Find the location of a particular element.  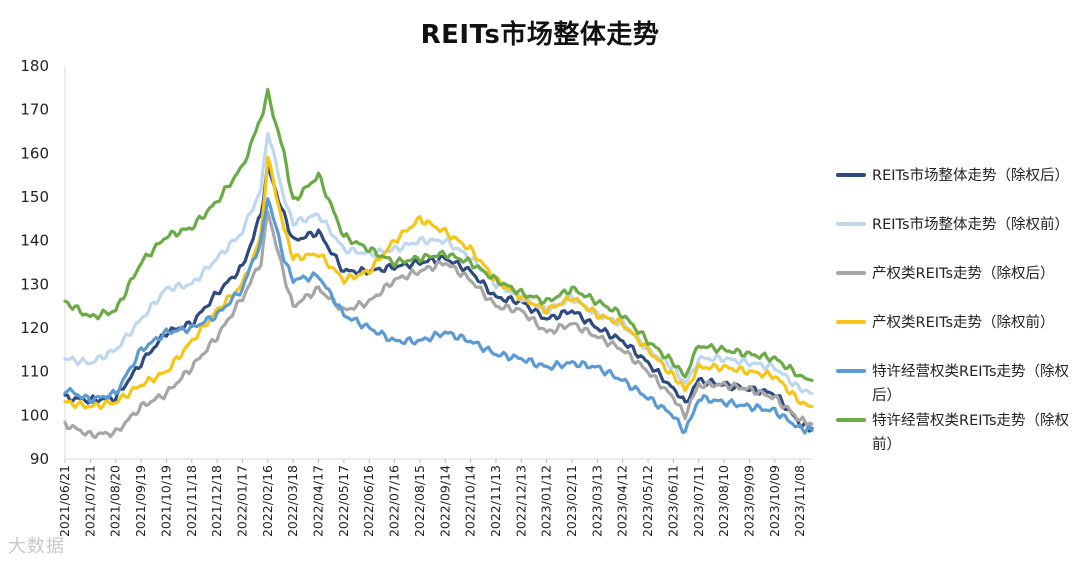

legend-label: 产权类REITs走势（除权前） is located at coordinates (963, 323).